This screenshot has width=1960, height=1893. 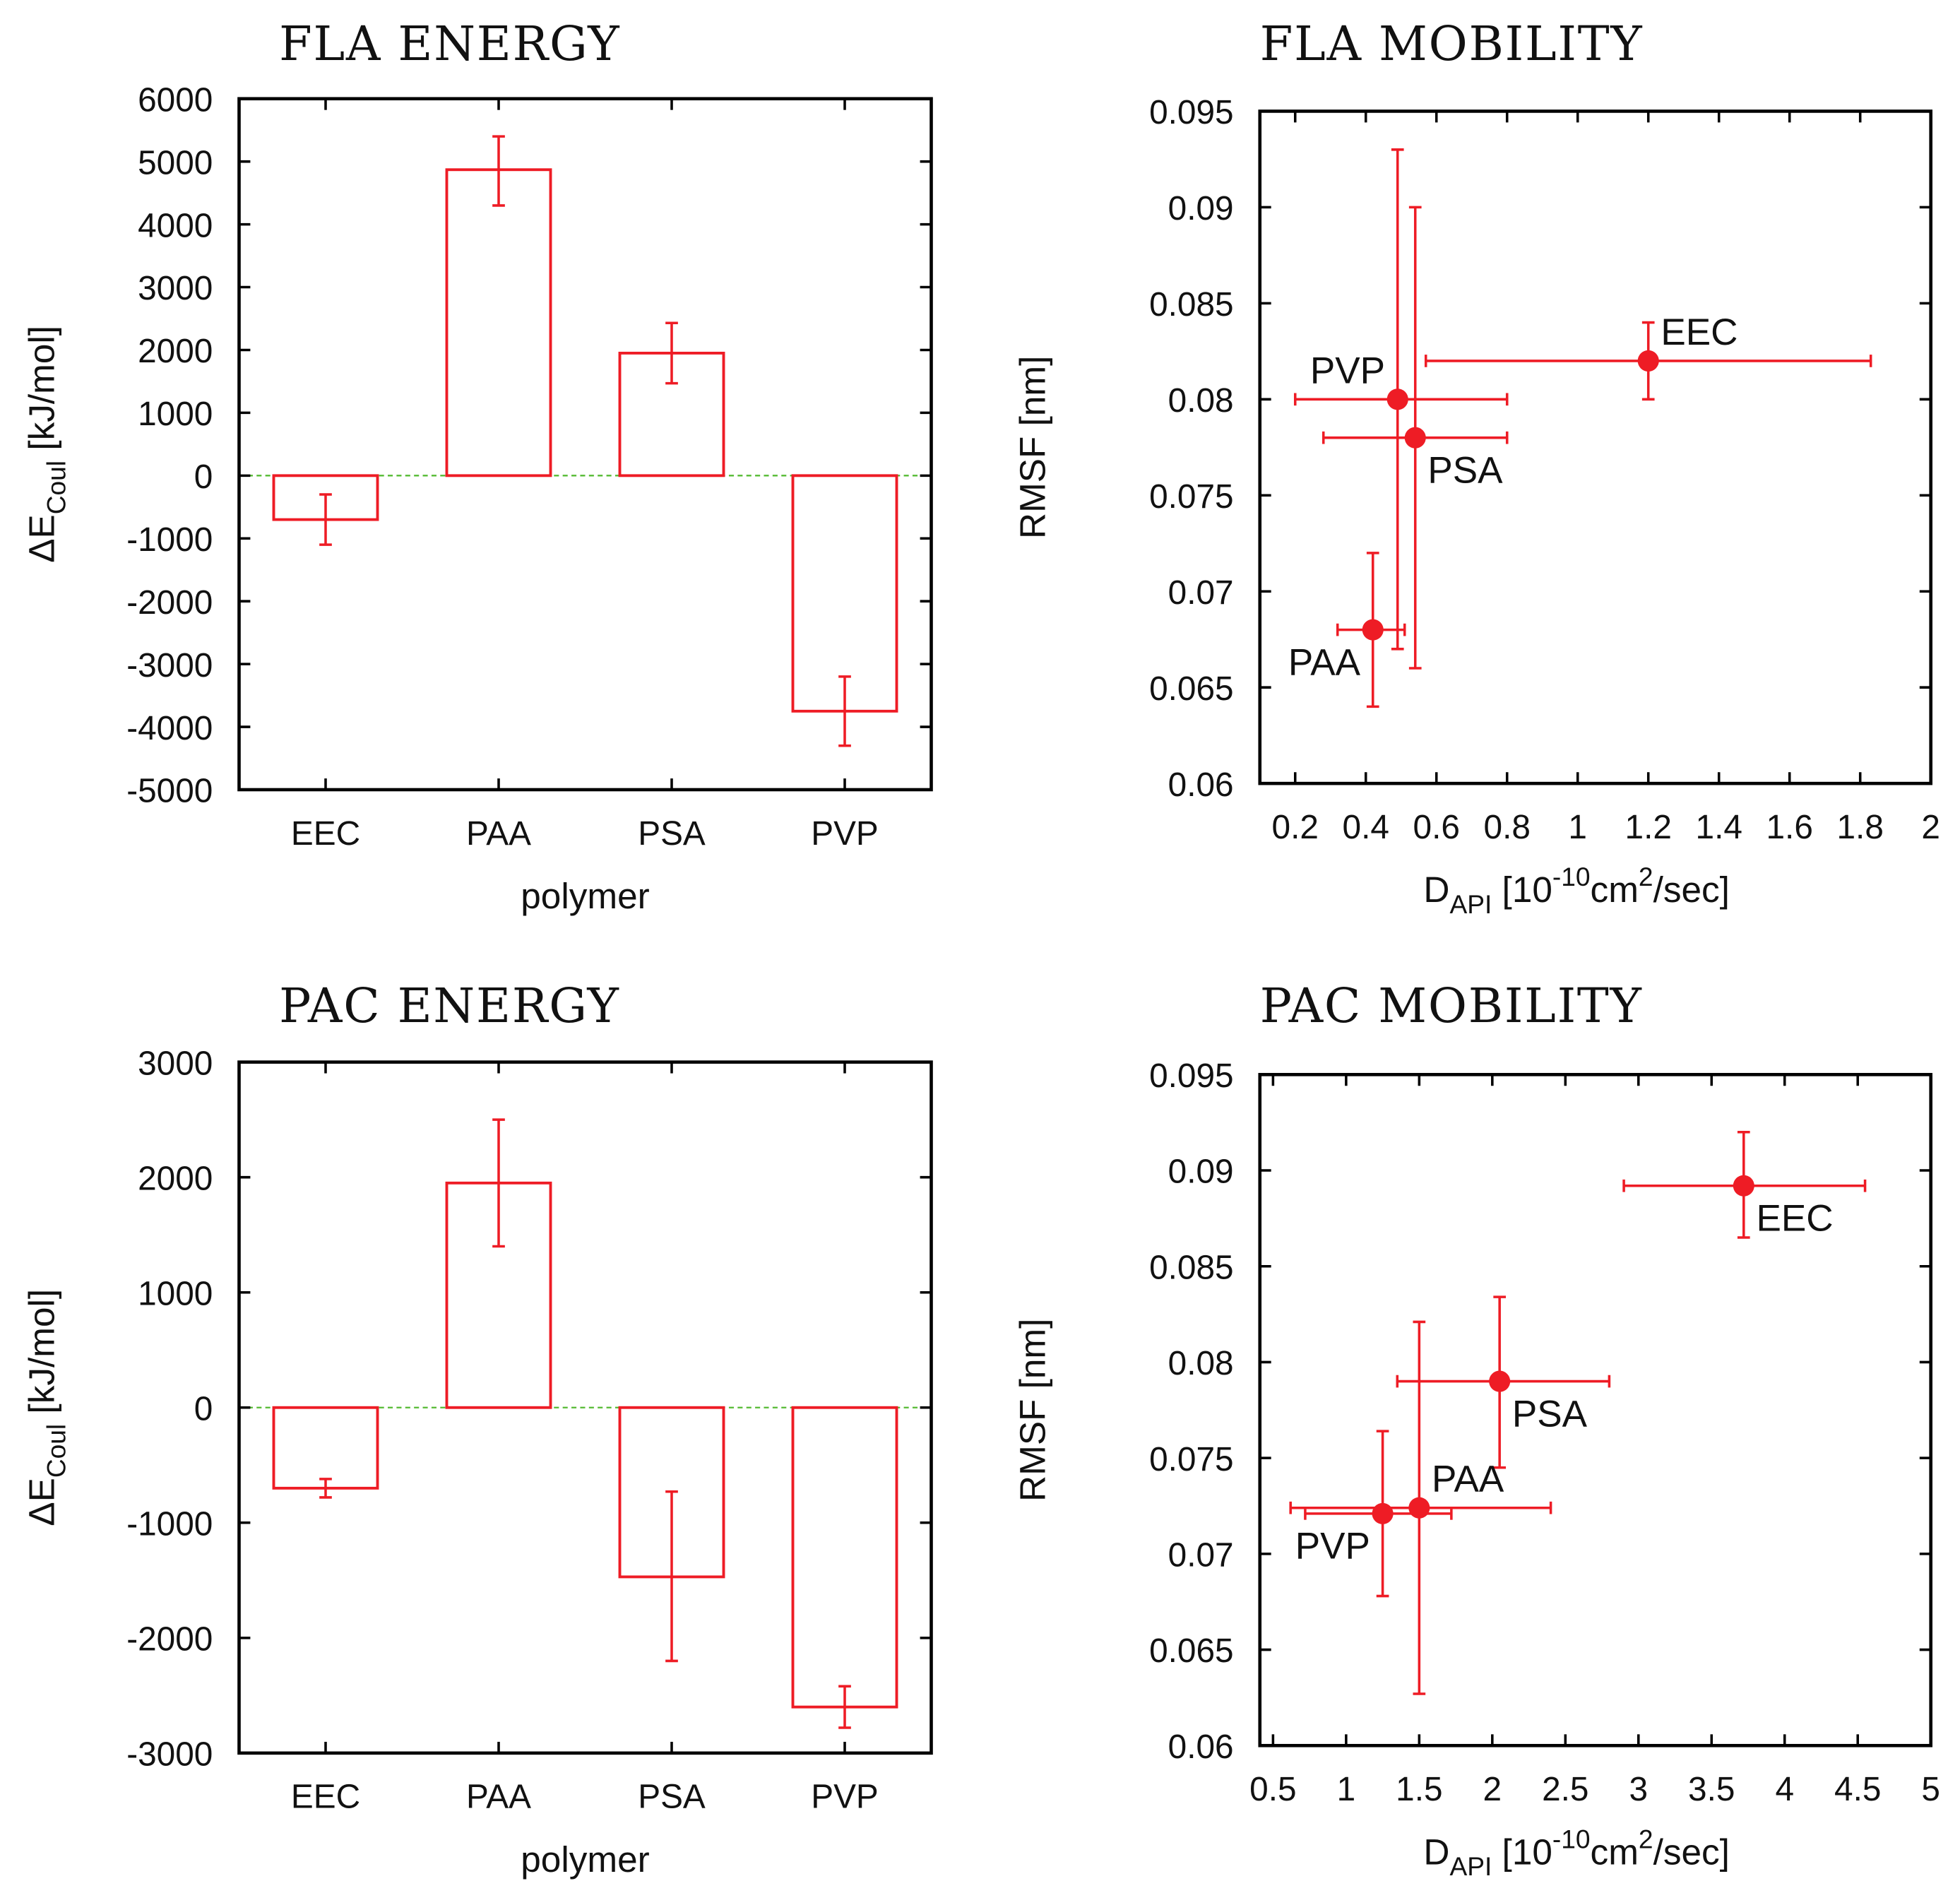 I want to click on x-tick-label: 4.5, so click(x=1858, y=1789).